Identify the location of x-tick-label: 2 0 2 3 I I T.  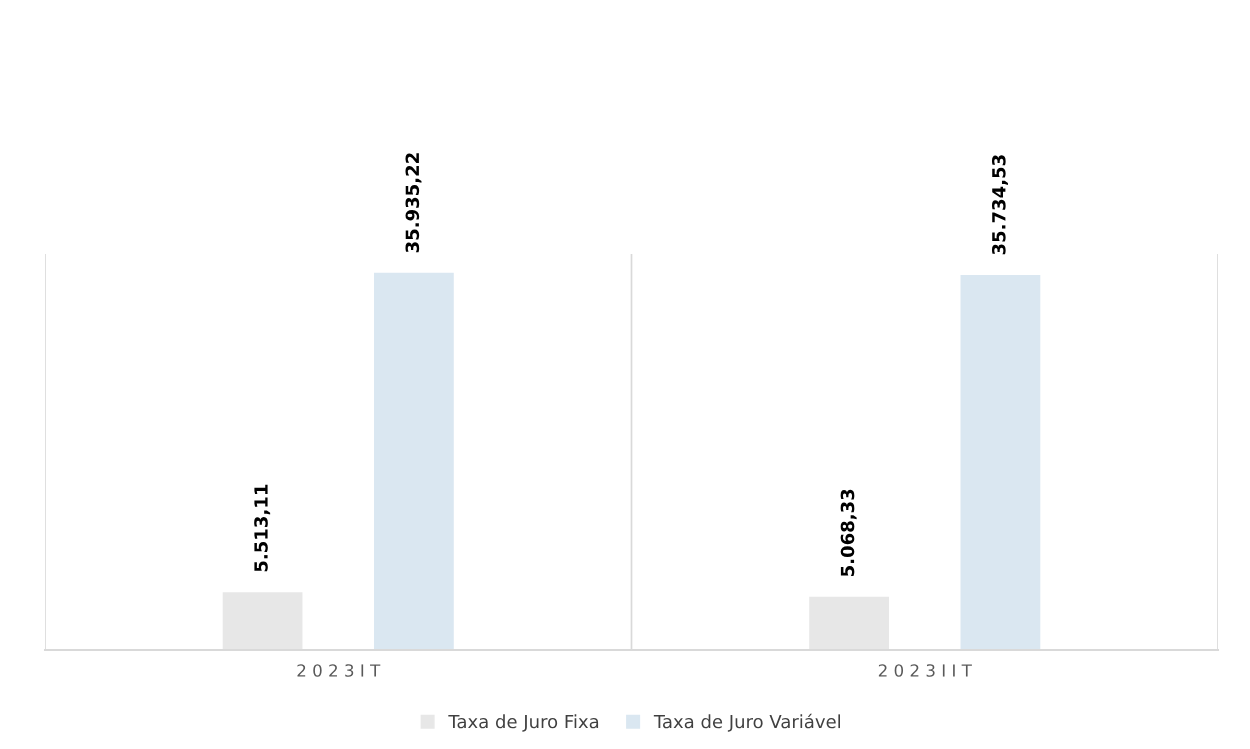
(925, 670).